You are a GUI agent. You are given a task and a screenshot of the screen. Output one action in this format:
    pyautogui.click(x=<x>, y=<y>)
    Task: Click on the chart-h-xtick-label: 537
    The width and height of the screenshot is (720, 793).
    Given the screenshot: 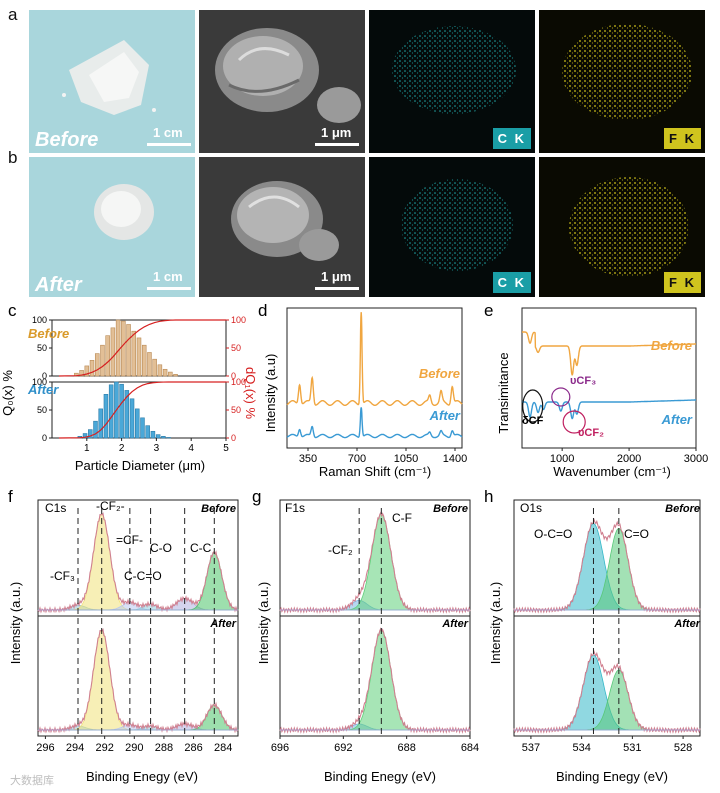 What is the action you would take?
    pyautogui.click(x=531, y=748)
    